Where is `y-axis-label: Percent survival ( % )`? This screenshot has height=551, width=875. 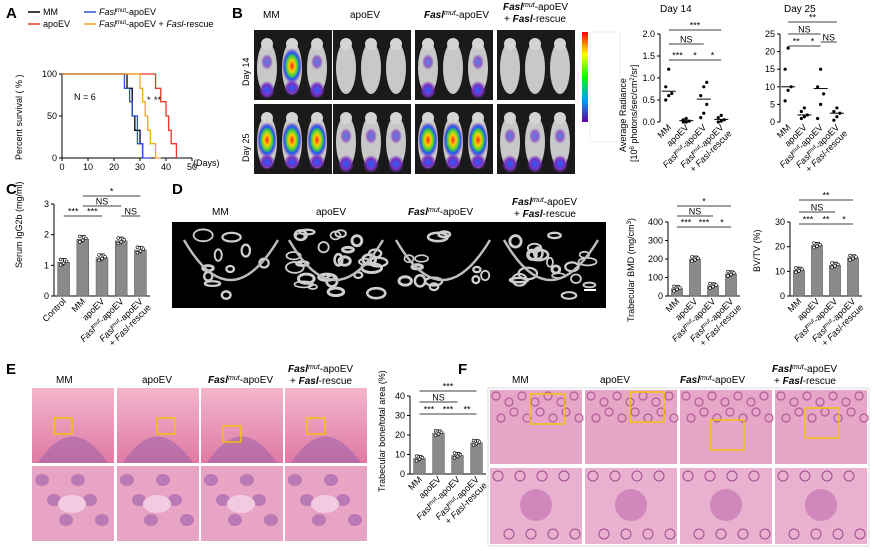 y-axis-label: Percent survival ( % ) is located at coordinates (19, 117).